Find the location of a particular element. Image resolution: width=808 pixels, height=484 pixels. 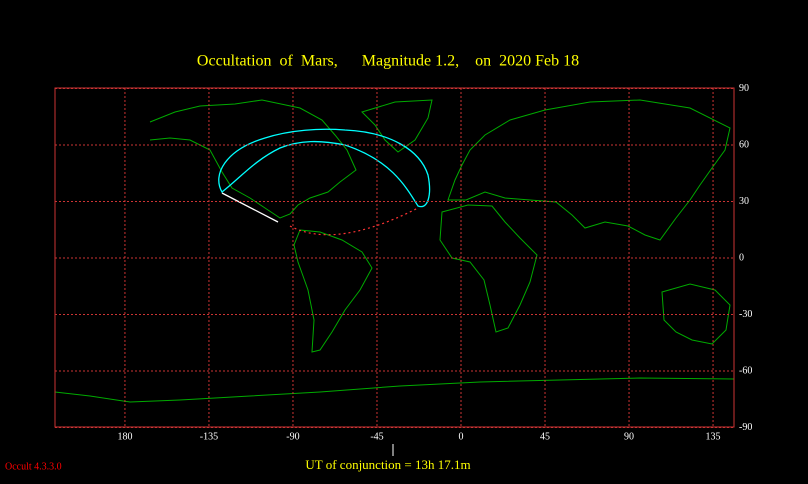

lat-tick-label: 0 is located at coordinates (741, 257).